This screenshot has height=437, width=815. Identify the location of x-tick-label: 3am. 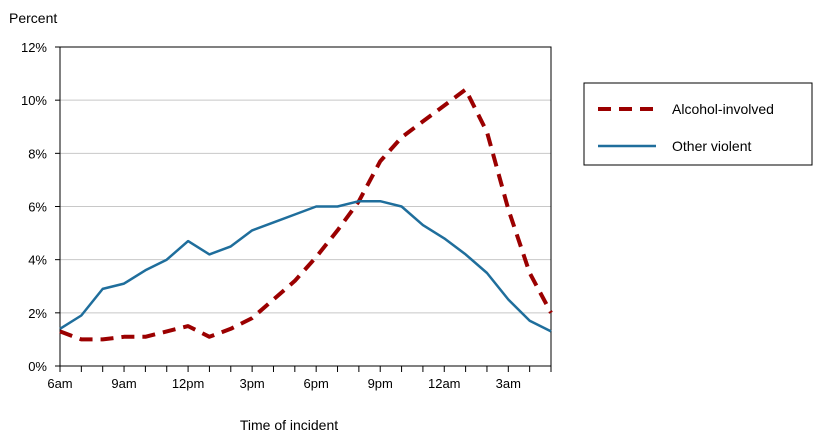
(508, 383).